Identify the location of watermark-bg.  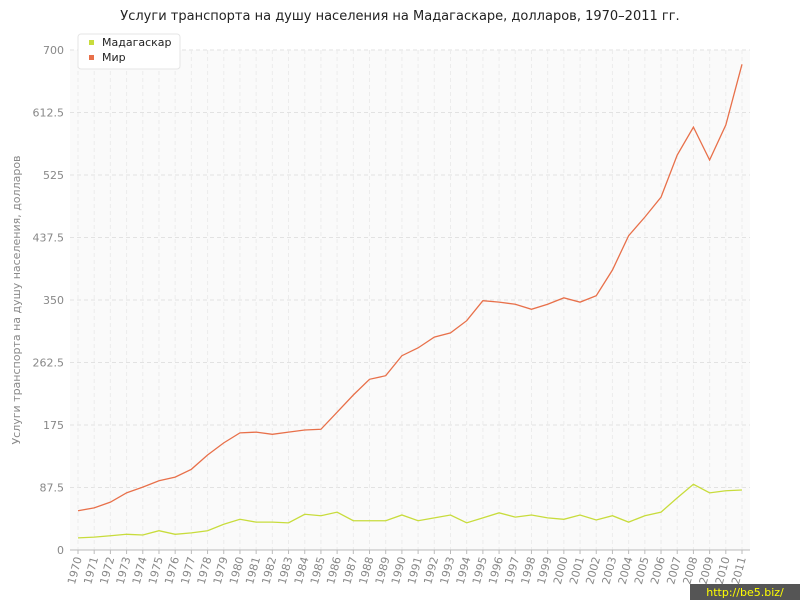
(745, 592).